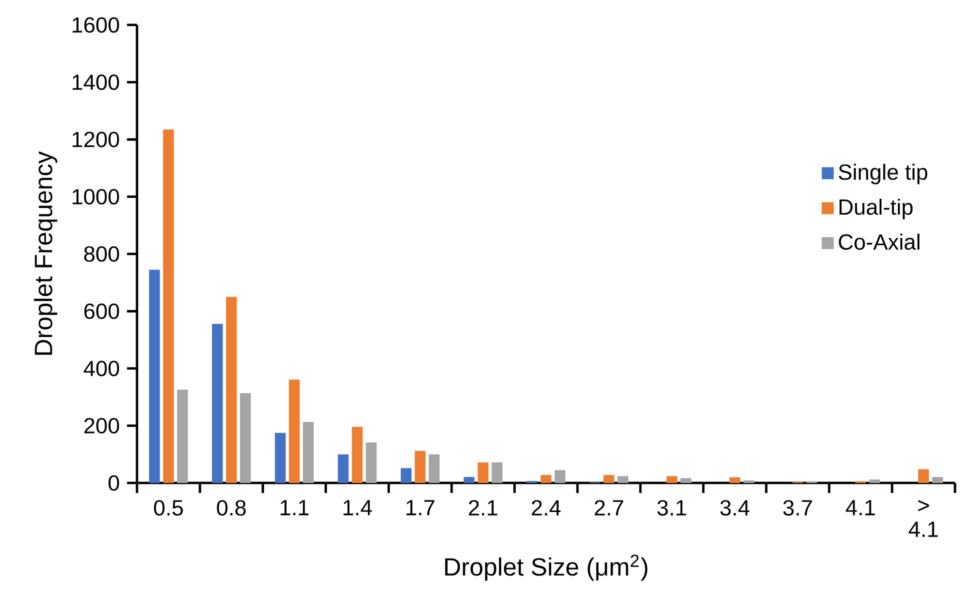 This screenshot has height=597, width=961. I want to click on y-tick-label: 0, so click(114, 483).